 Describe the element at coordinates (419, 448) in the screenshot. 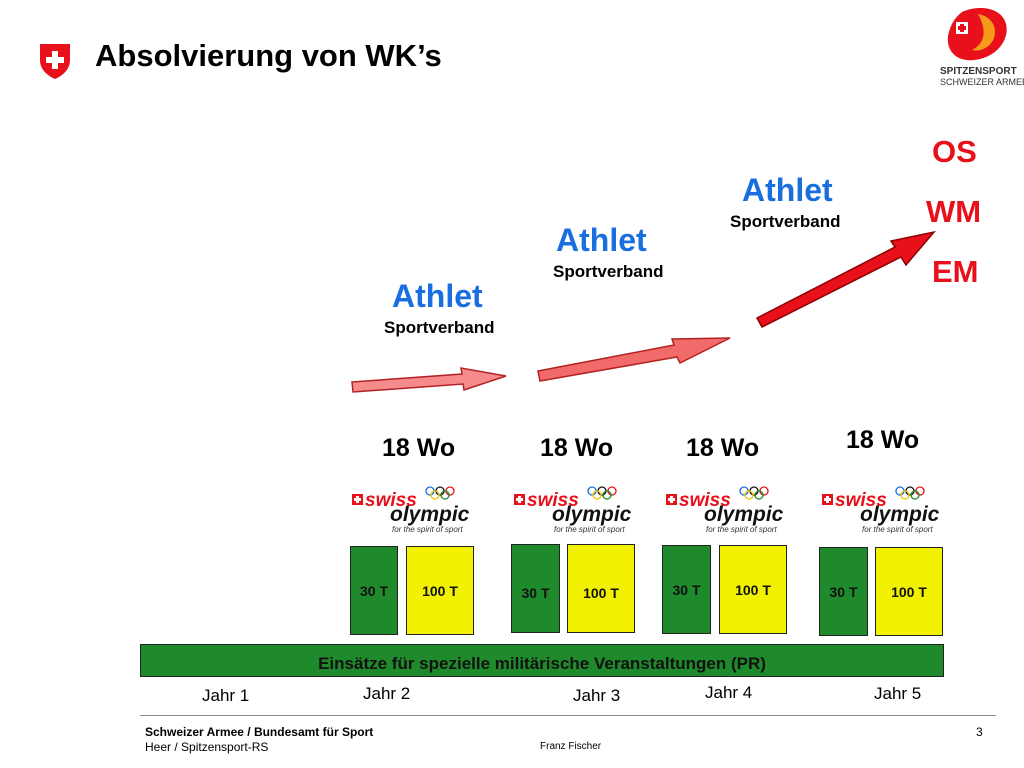

I see `weeks-label-1: 18 Wo` at that location.